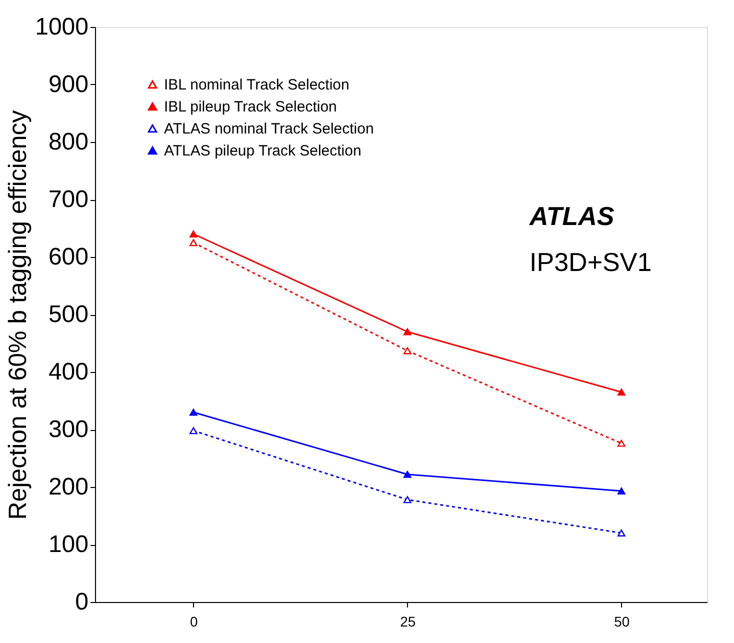  What do you see at coordinates (408, 622) in the screenshot?
I see `x-tick-label: 25` at bounding box center [408, 622].